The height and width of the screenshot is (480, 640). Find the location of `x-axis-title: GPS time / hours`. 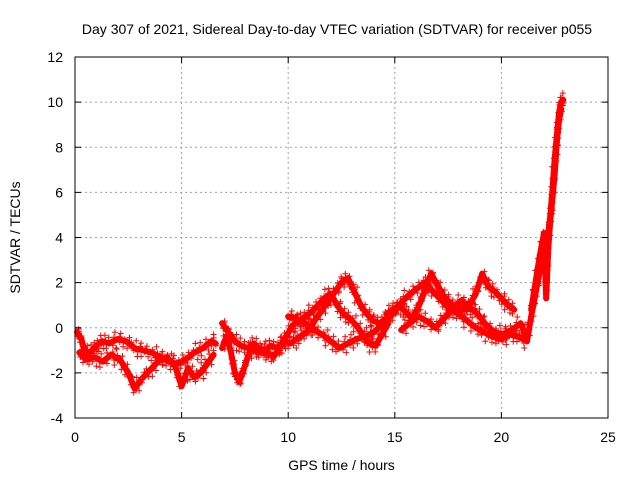

x-axis-title: GPS time / hours is located at coordinates (341, 465).